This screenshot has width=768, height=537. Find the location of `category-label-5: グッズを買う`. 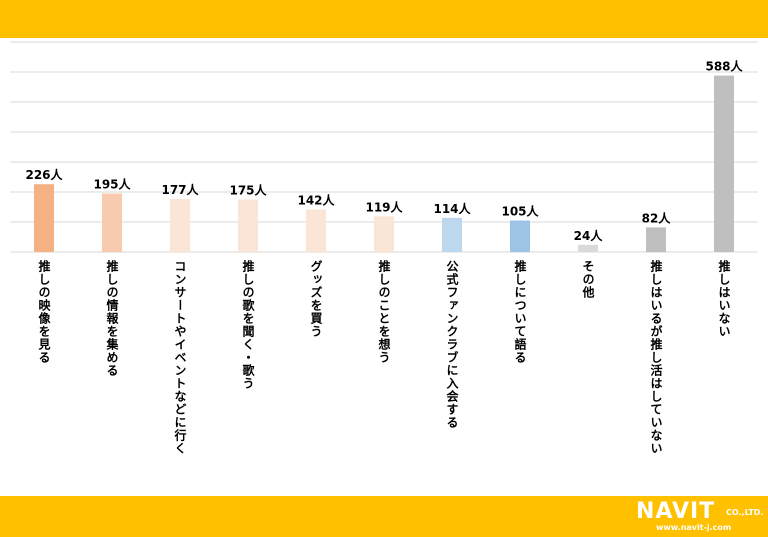

category-label-5: グッズを買う is located at coordinates (316, 298).